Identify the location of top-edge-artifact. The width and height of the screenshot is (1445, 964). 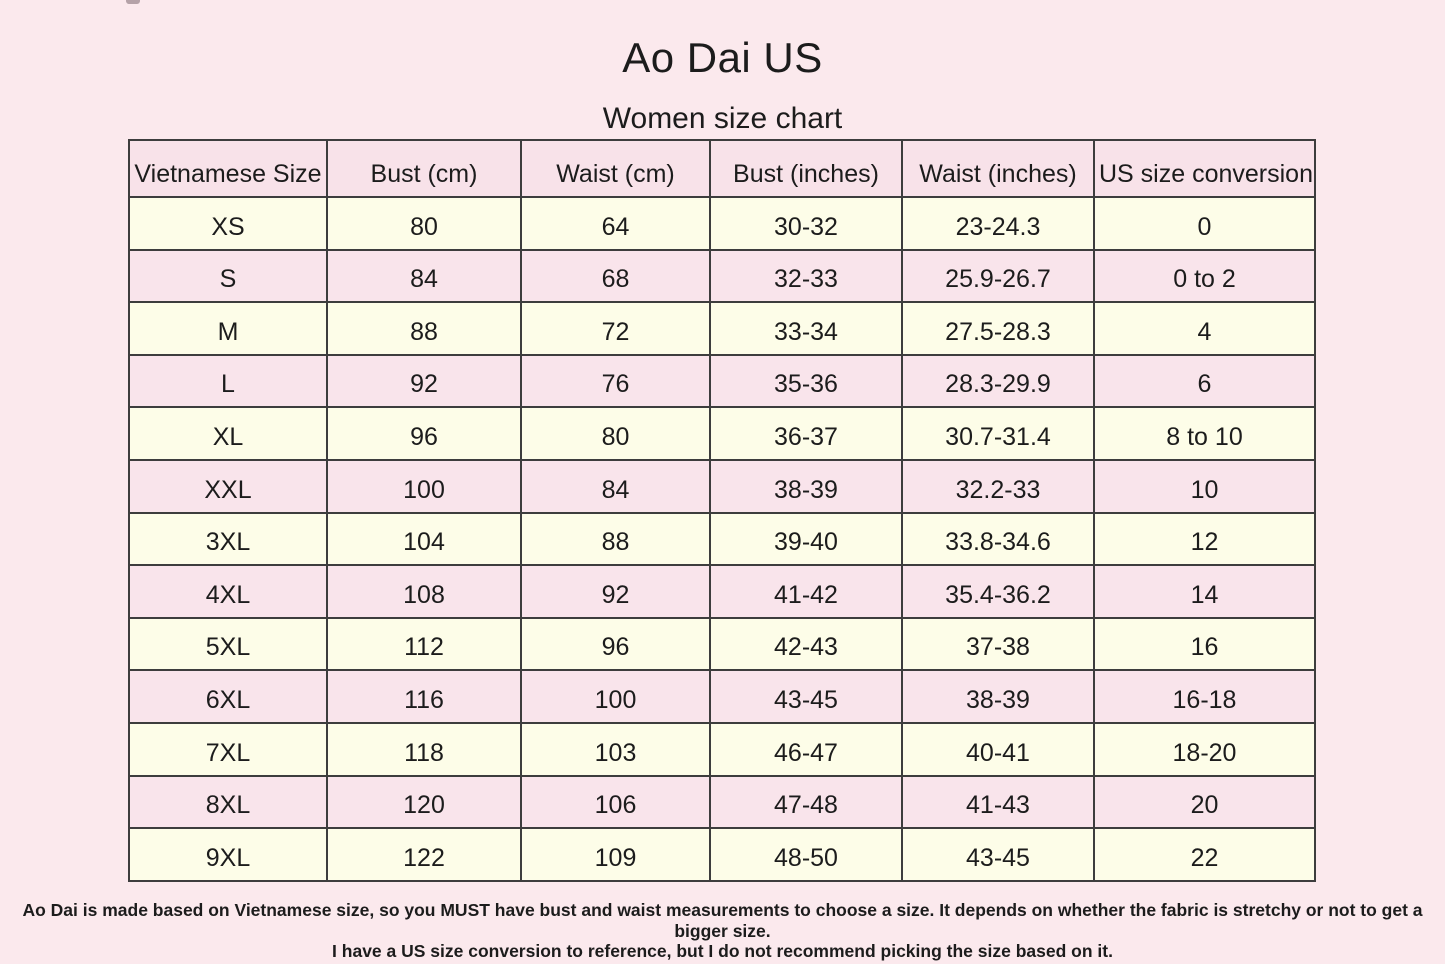
(133, 2).